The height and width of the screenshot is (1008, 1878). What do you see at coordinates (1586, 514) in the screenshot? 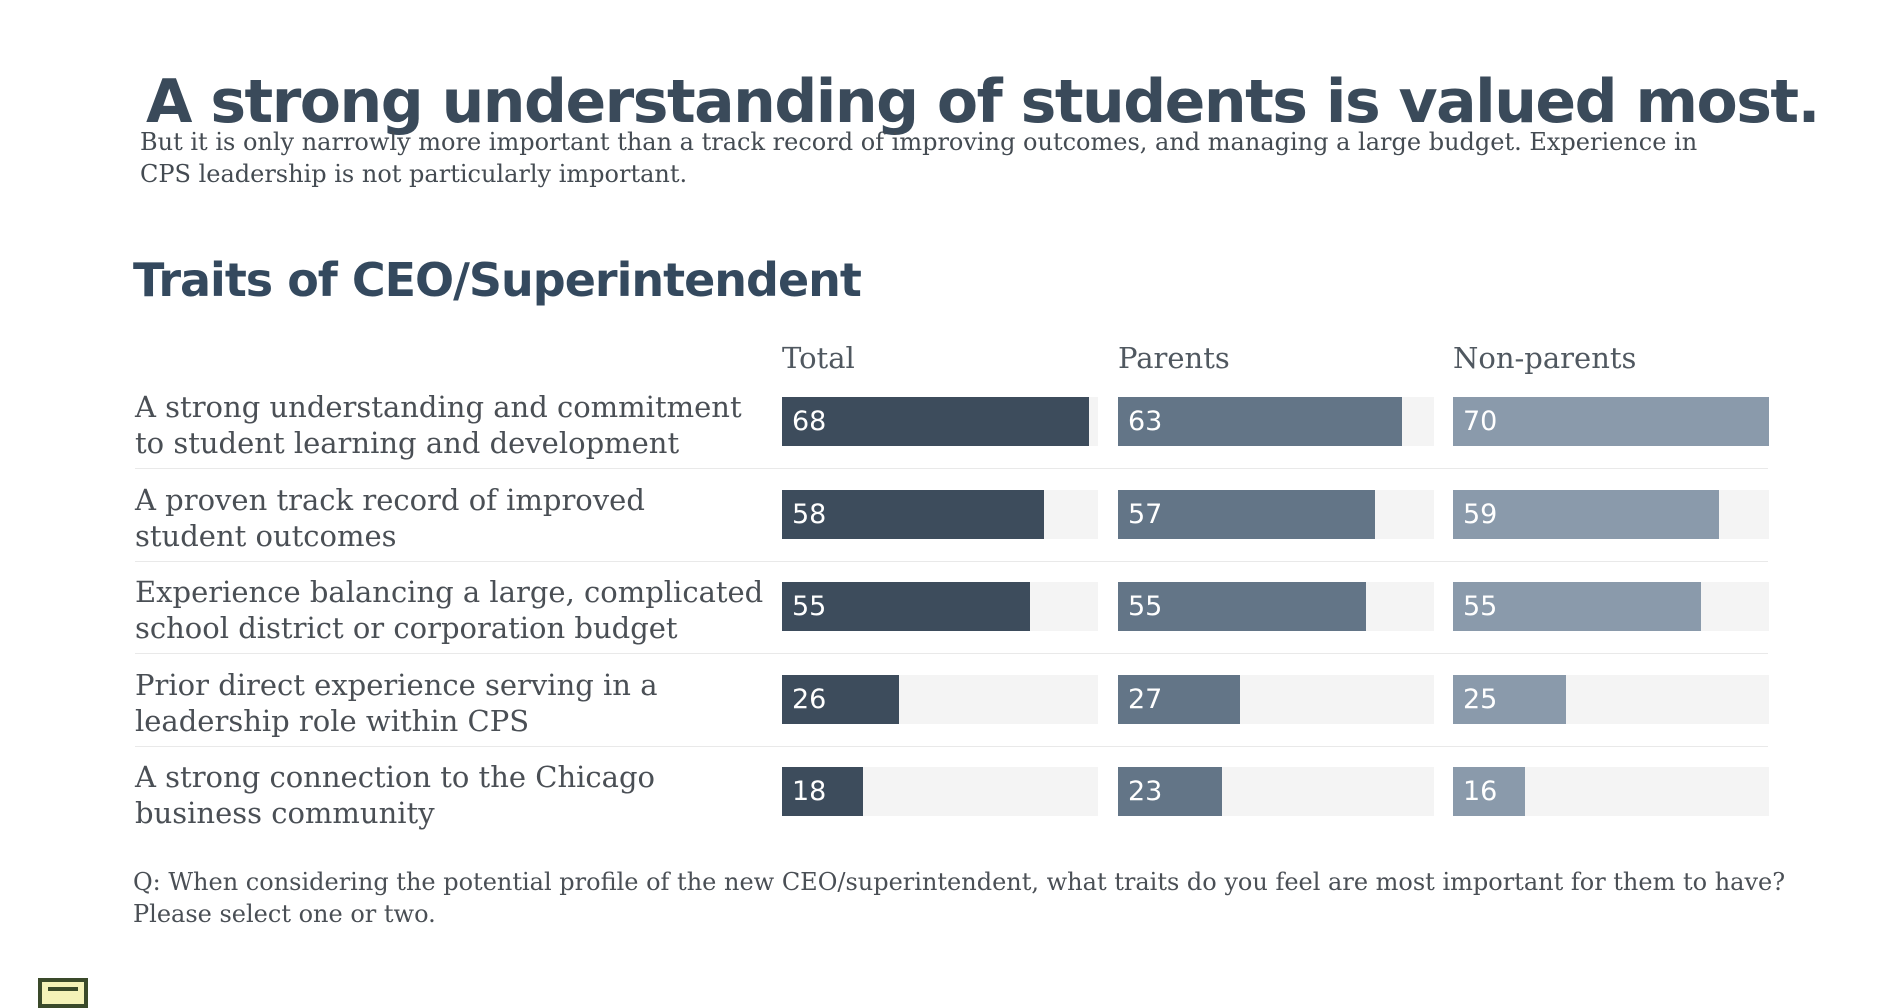
I see `bar: 59` at bounding box center [1586, 514].